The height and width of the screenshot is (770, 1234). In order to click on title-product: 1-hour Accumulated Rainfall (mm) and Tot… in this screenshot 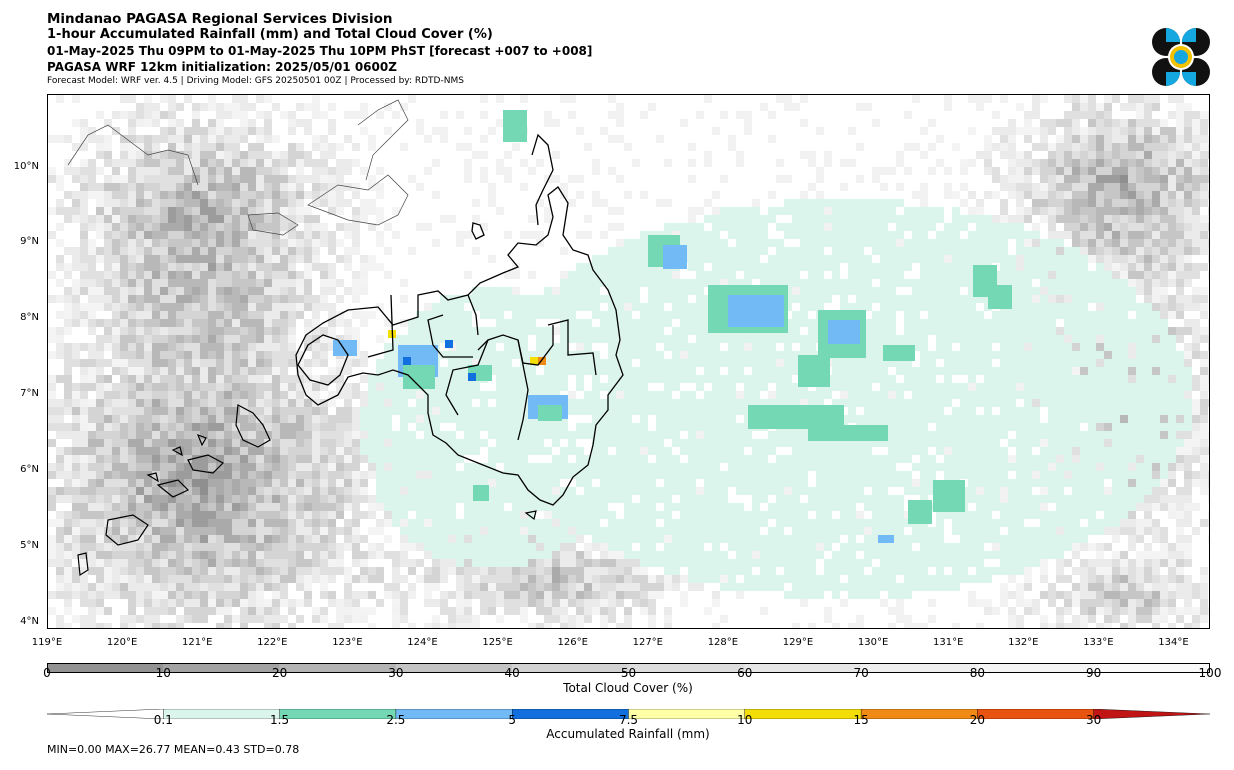, I will do `click(270, 34)`.